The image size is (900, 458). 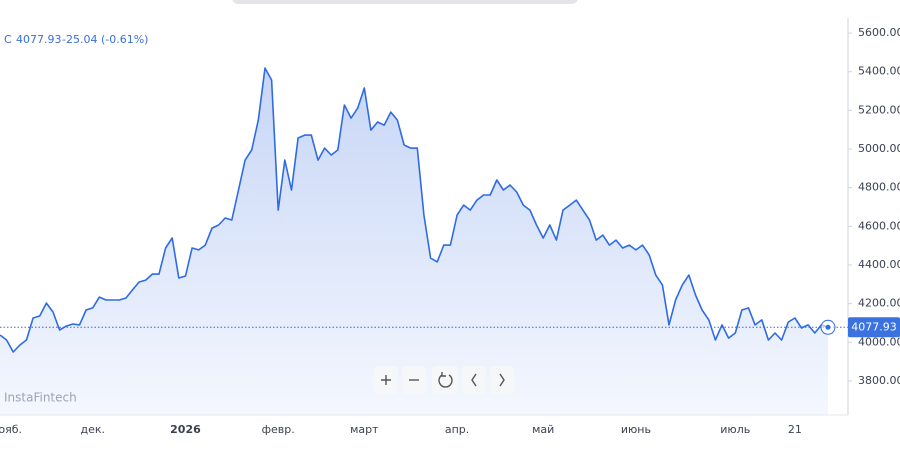 I want to click on y-tick-label: 5000.00, so click(x=879, y=148).